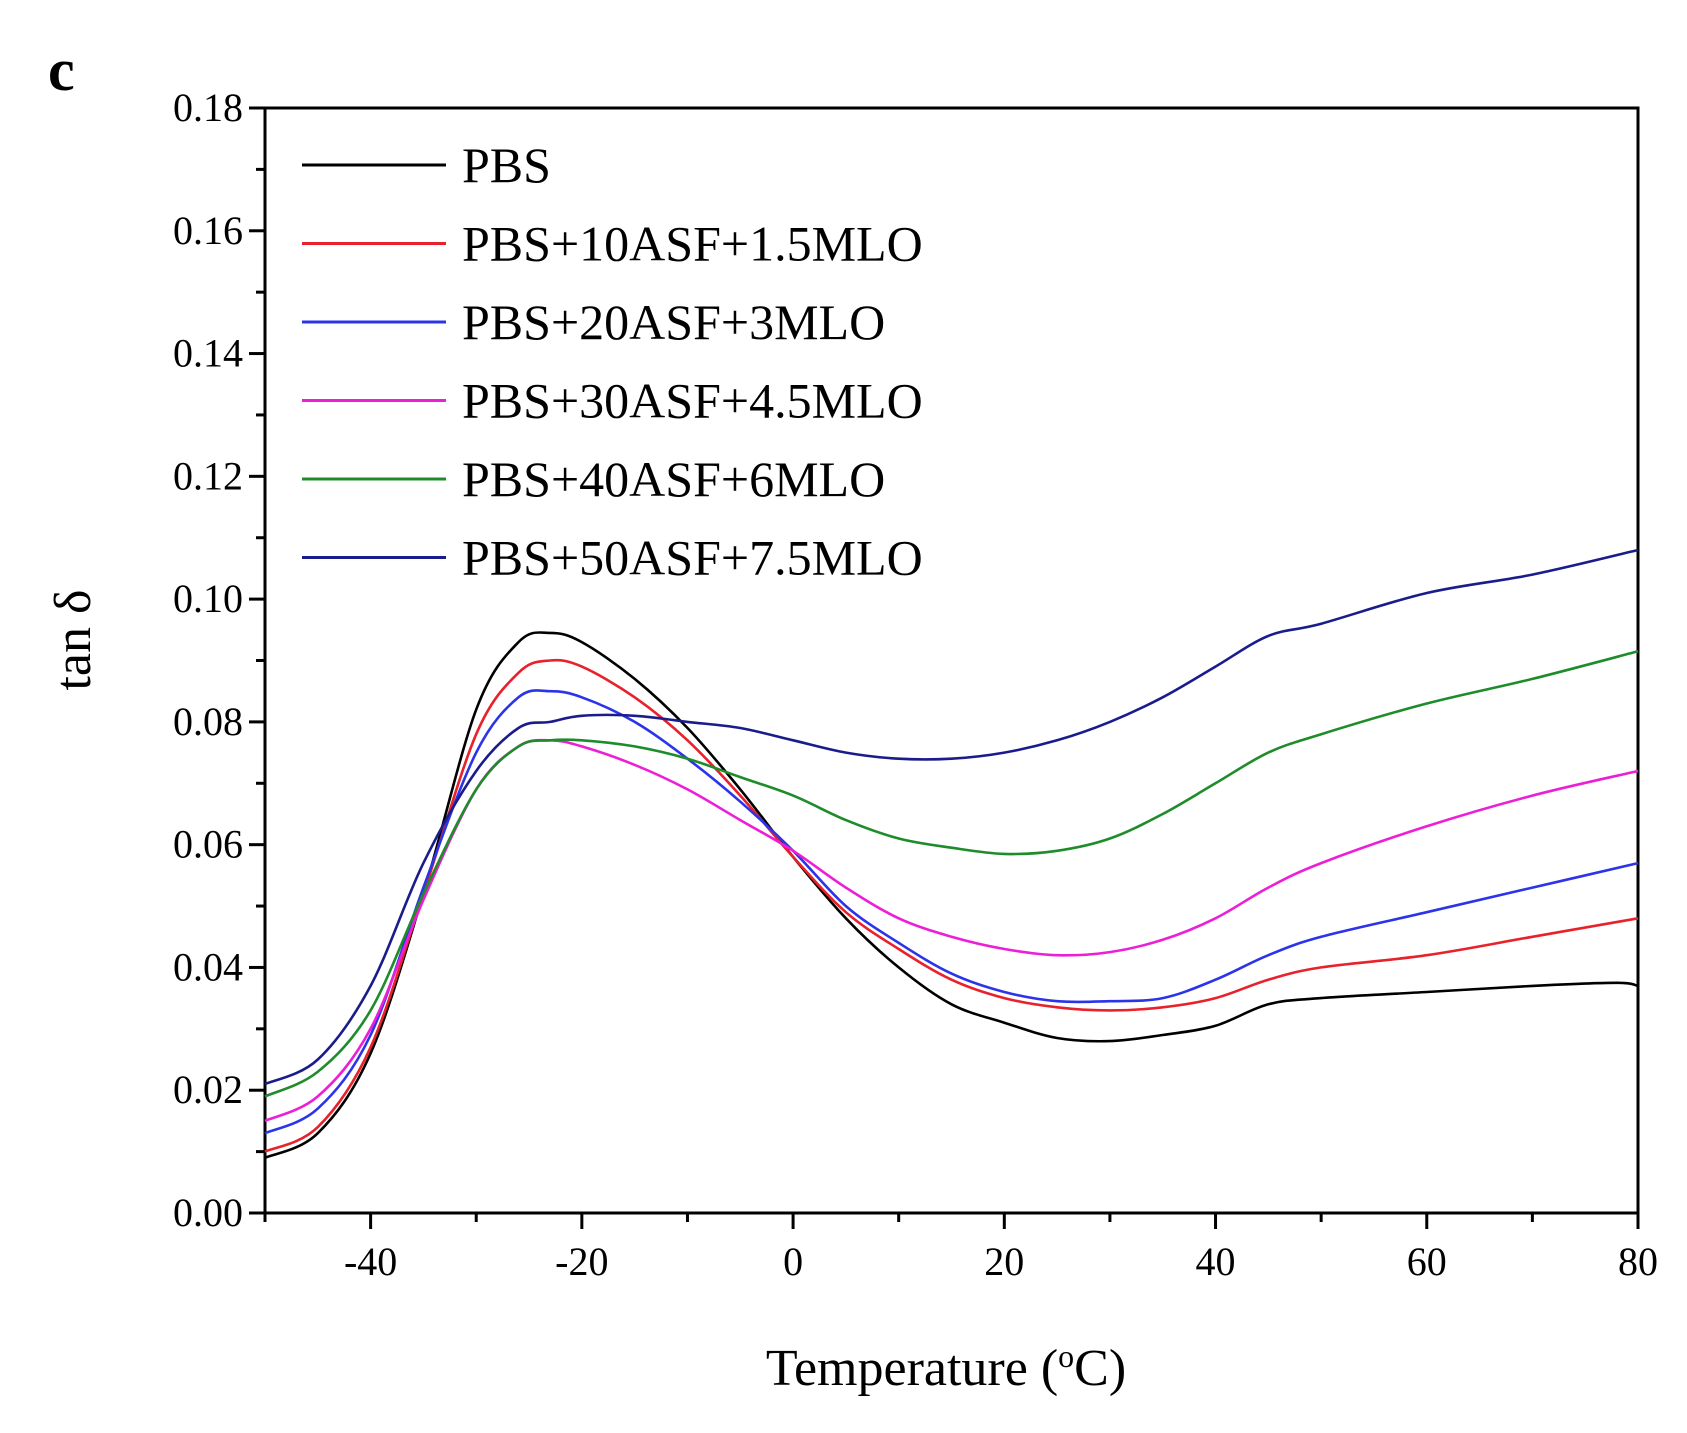 This screenshot has width=1687, height=1433. What do you see at coordinates (208, 1089) in the screenshot?
I see `y-tick-label: 0.02` at bounding box center [208, 1089].